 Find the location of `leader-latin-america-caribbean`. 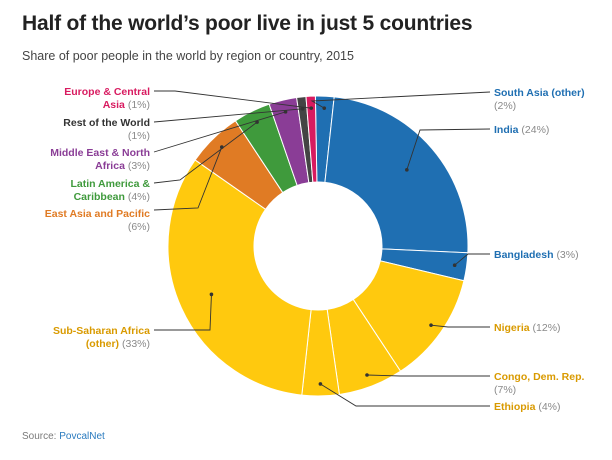

leader-latin-america-caribbean is located at coordinates (205, 152).